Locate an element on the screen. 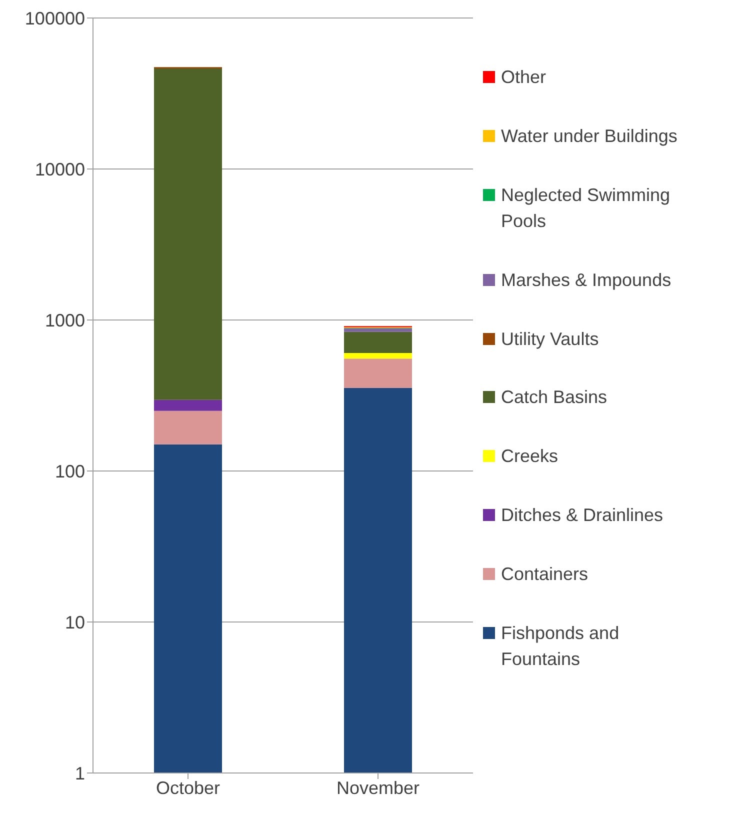  legend-label: Other is located at coordinates (524, 78).